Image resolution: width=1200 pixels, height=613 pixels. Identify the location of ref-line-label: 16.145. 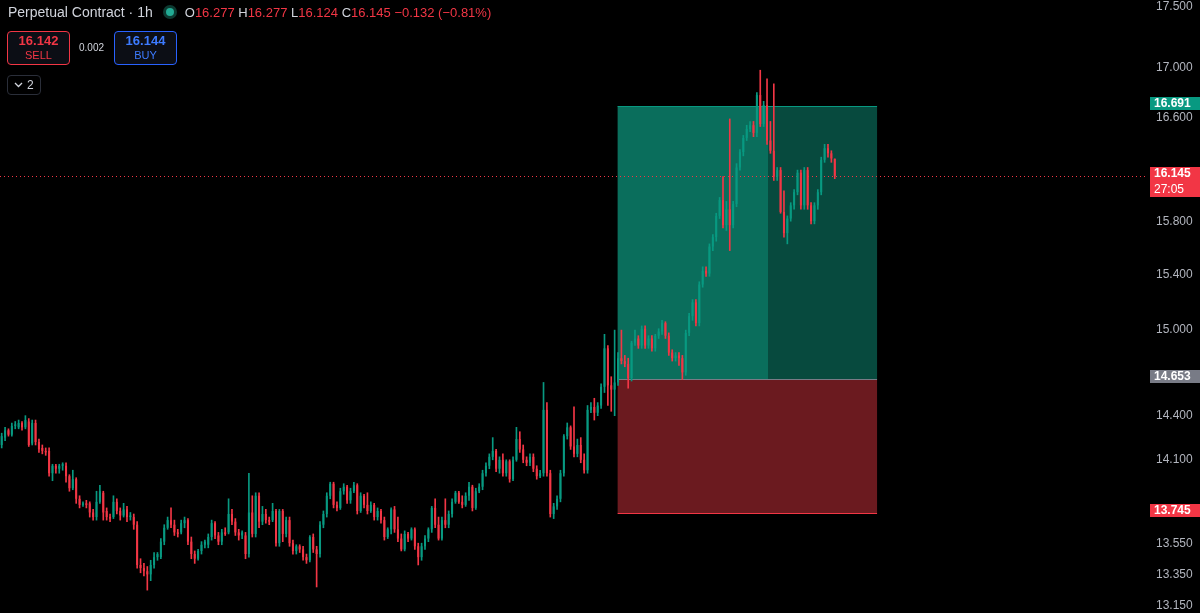
(1173, 172).